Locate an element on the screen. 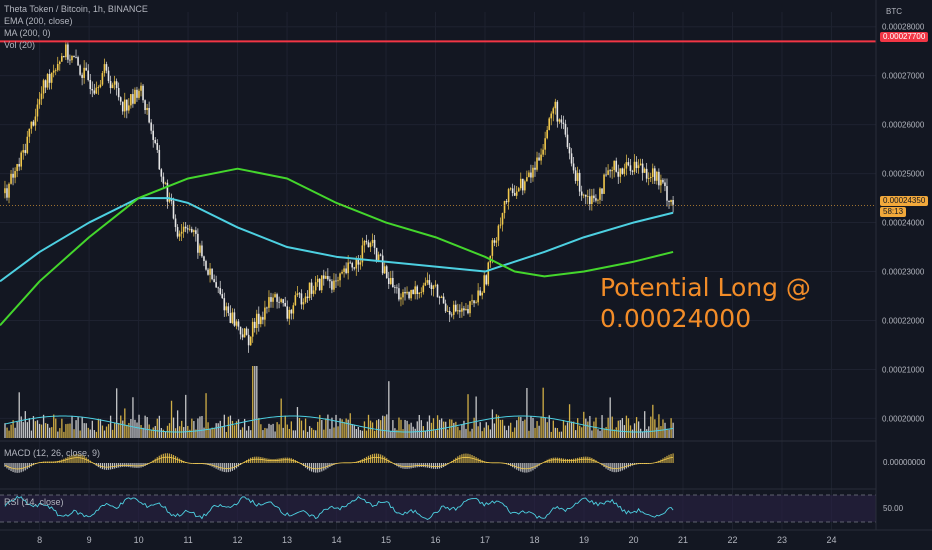 This screenshot has height=550, width=932. resistance-price-tag: 0.00027700 is located at coordinates (904, 37).